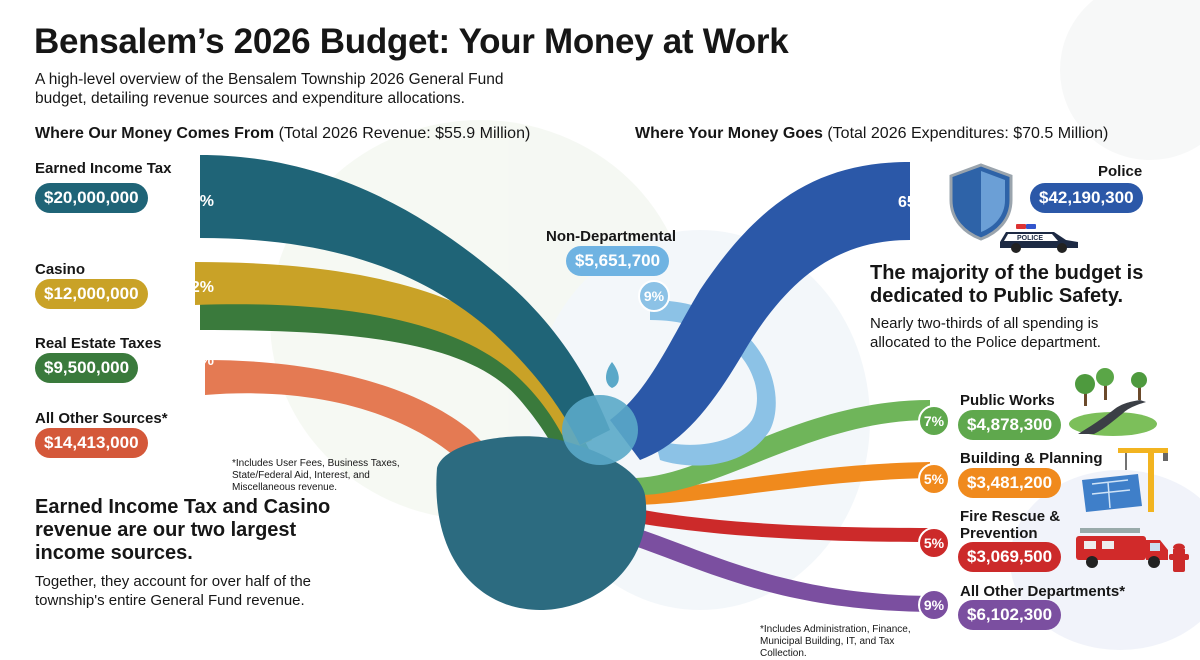 The height and width of the screenshot is (660, 1200). Describe the element at coordinates (198, 360) in the screenshot. I see `revenue-pct-real-estate: 17%` at that location.